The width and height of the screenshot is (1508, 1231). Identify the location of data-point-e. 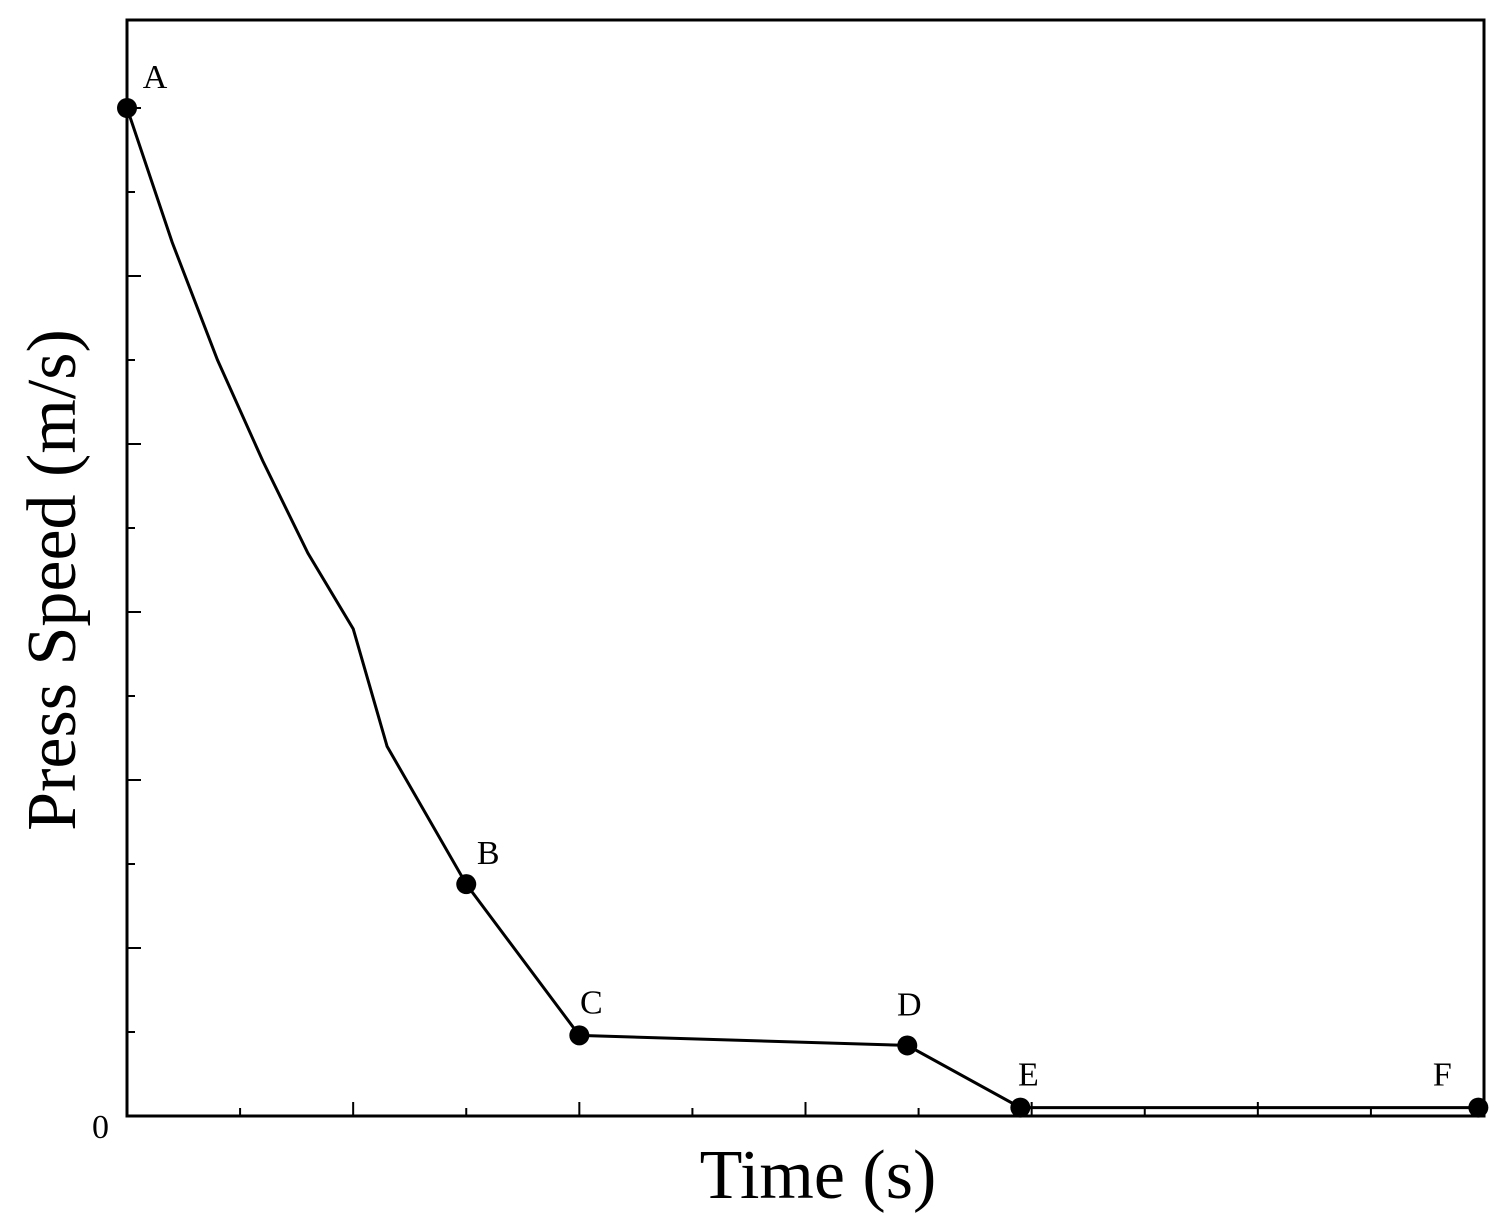
(1020, 1107).